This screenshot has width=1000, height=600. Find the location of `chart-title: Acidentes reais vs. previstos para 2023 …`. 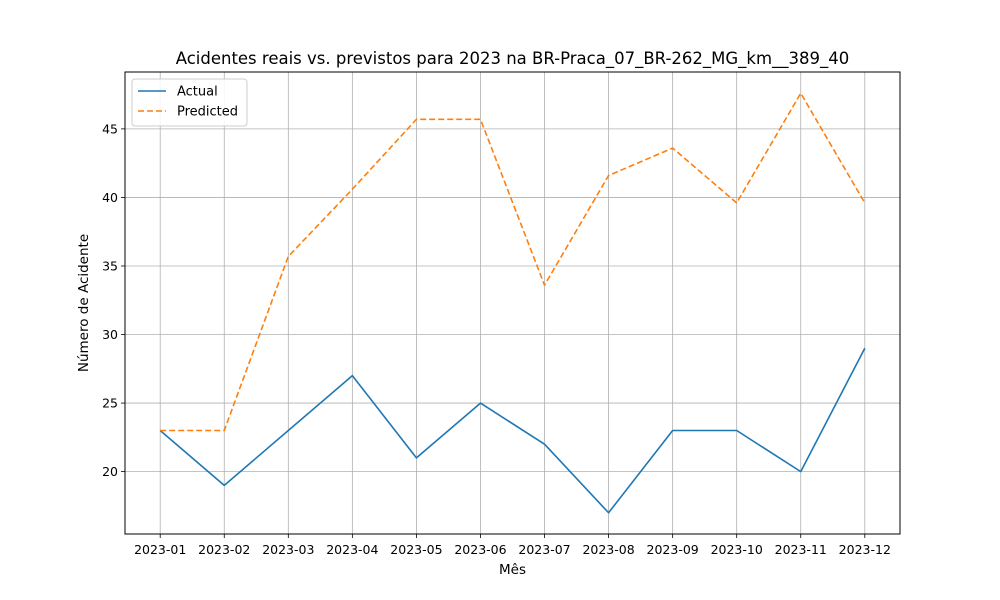

chart-title: Acidentes reais vs. previstos para 2023 … is located at coordinates (513, 59).